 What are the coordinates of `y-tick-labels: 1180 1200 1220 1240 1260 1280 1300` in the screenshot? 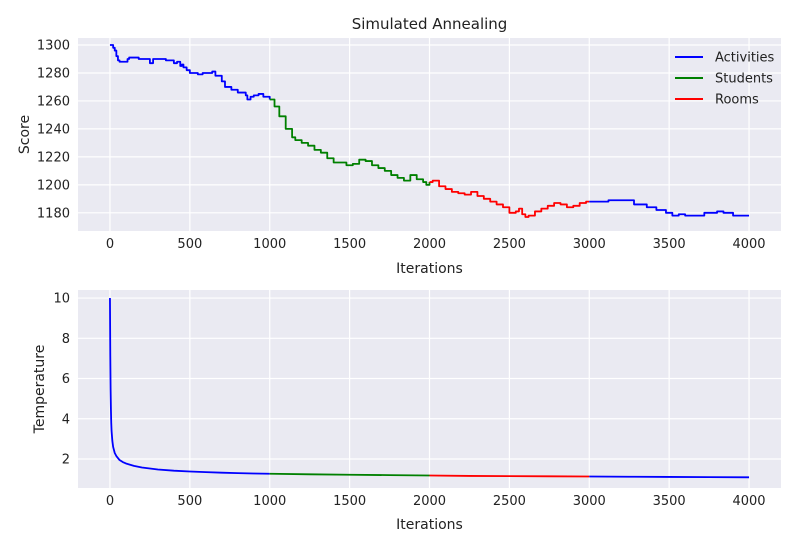 It's located at (53, 129).